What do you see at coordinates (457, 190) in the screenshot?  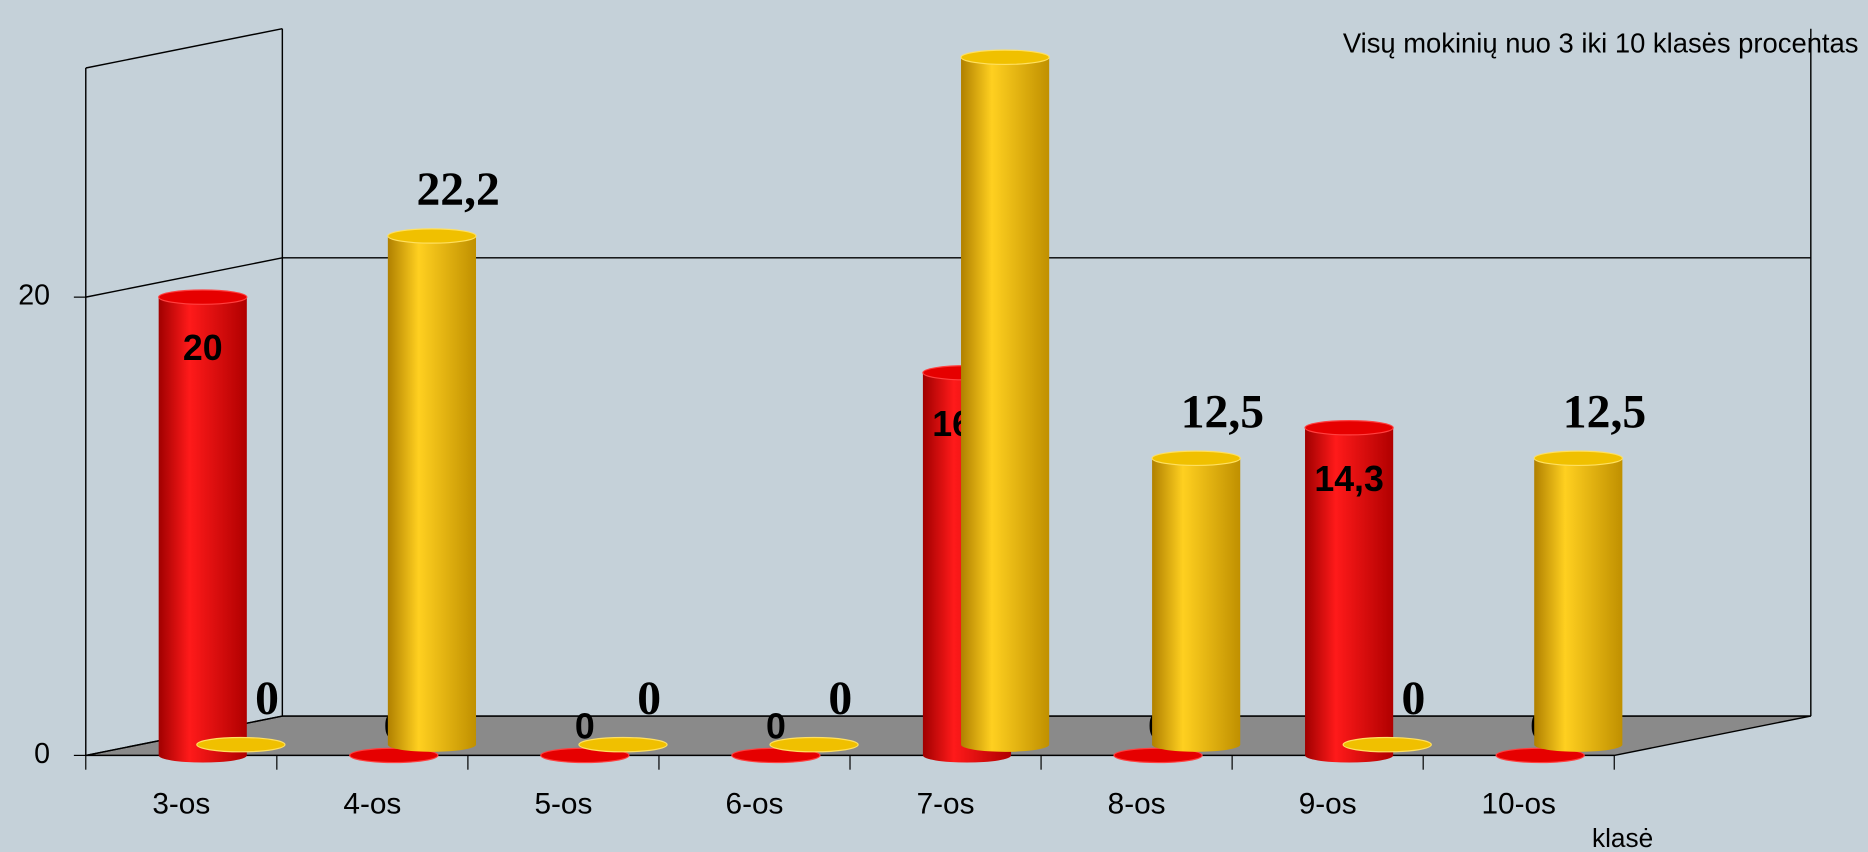 I see `value-label: 22,2` at bounding box center [457, 190].